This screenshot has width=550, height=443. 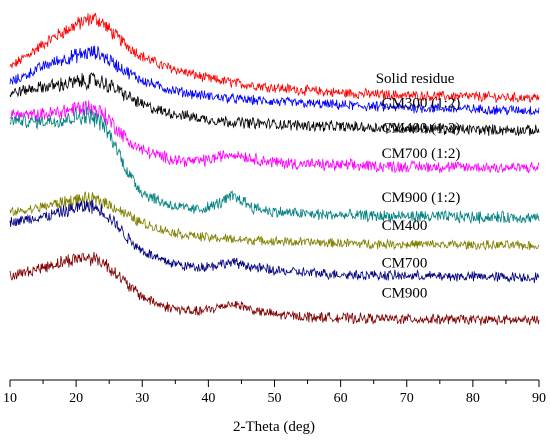 I want to click on x-tick-label: 10, so click(x=10, y=398).